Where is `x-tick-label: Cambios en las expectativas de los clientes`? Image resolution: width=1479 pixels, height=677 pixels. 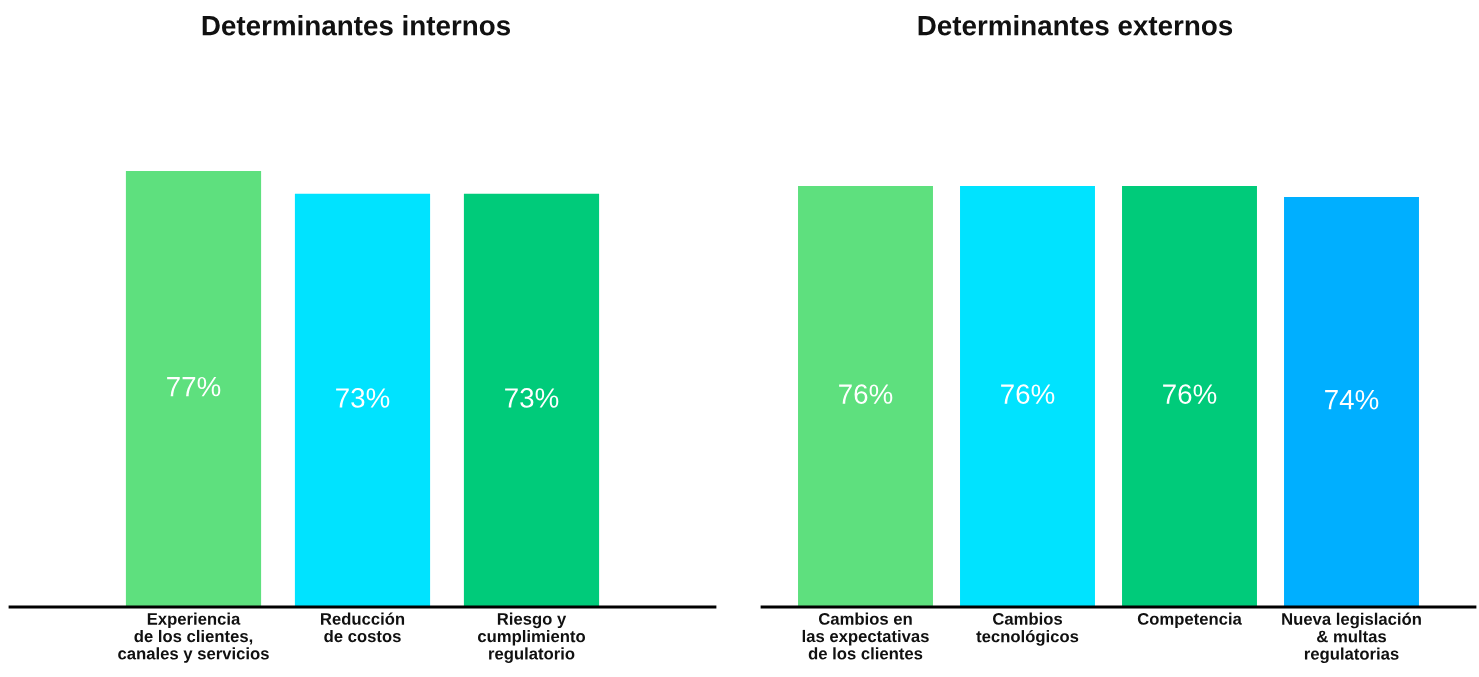 x-tick-label: Cambios en las expectativas de los clientes is located at coordinates (865, 636).